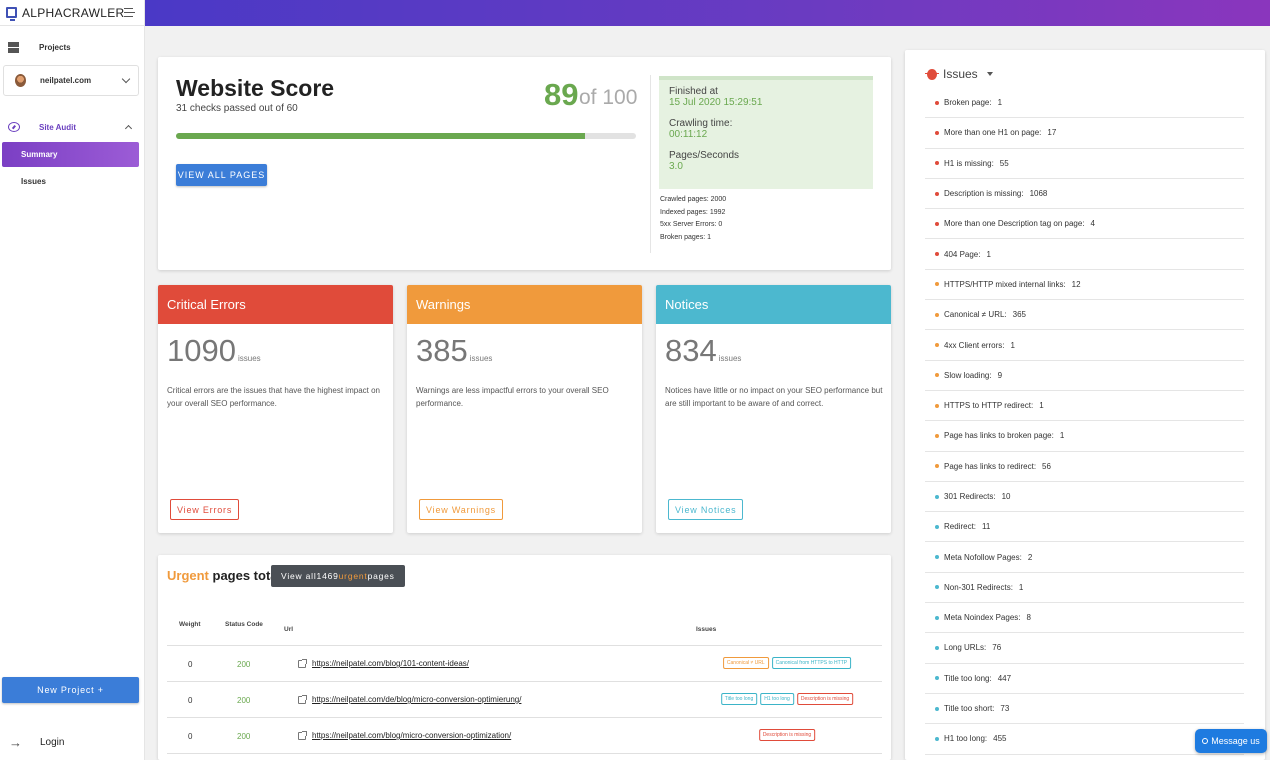  Describe the element at coordinates (1084, 406) in the screenshot. I see `issue-list-item: HTTPS to HTTP redirect: 1` at that location.